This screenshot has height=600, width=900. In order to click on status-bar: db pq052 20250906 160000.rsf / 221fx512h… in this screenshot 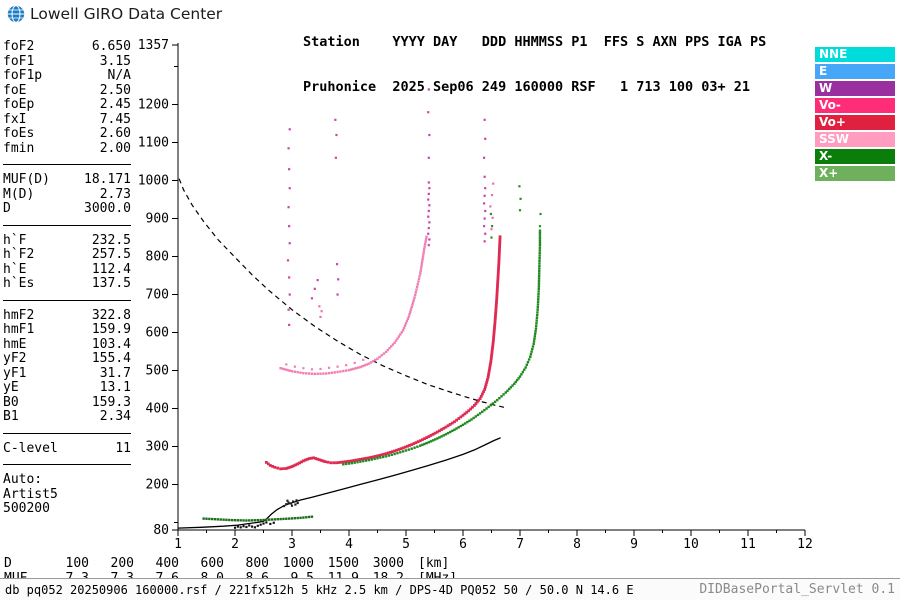, I will do `click(450, 589)`.